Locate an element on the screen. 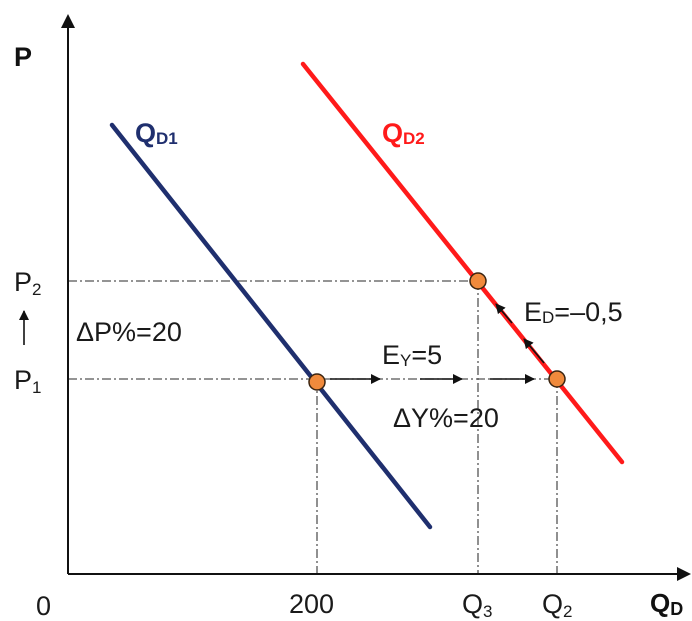 This screenshot has height=621, width=692. y-tick-p2: P2 is located at coordinates (27, 283).